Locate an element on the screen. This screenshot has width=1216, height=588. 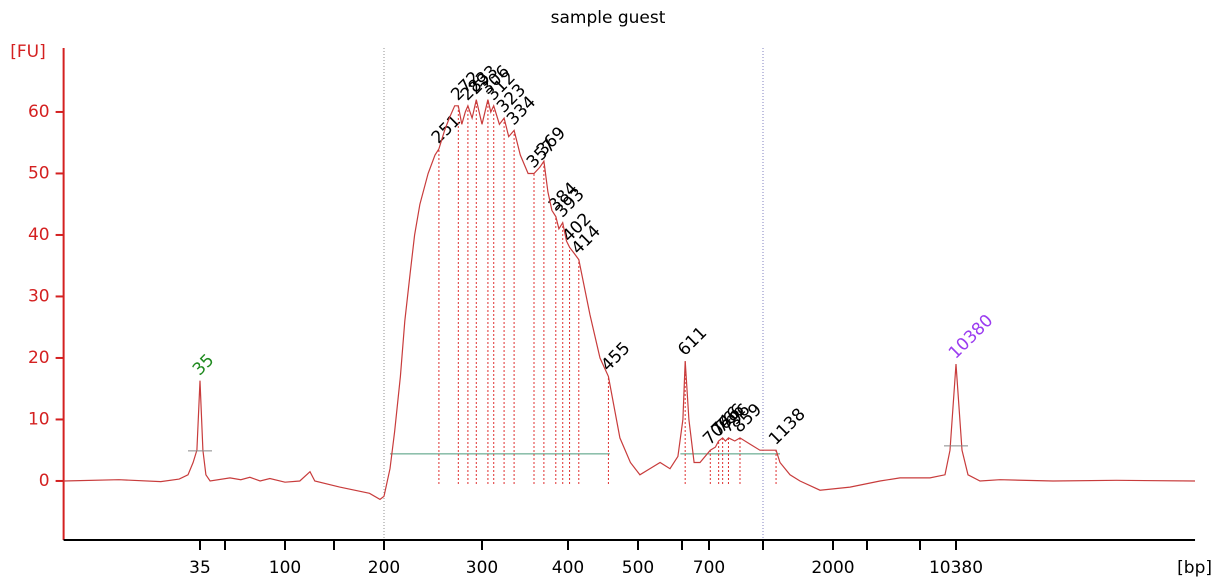
y-tick-label: 30 is located at coordinates (39, 296).